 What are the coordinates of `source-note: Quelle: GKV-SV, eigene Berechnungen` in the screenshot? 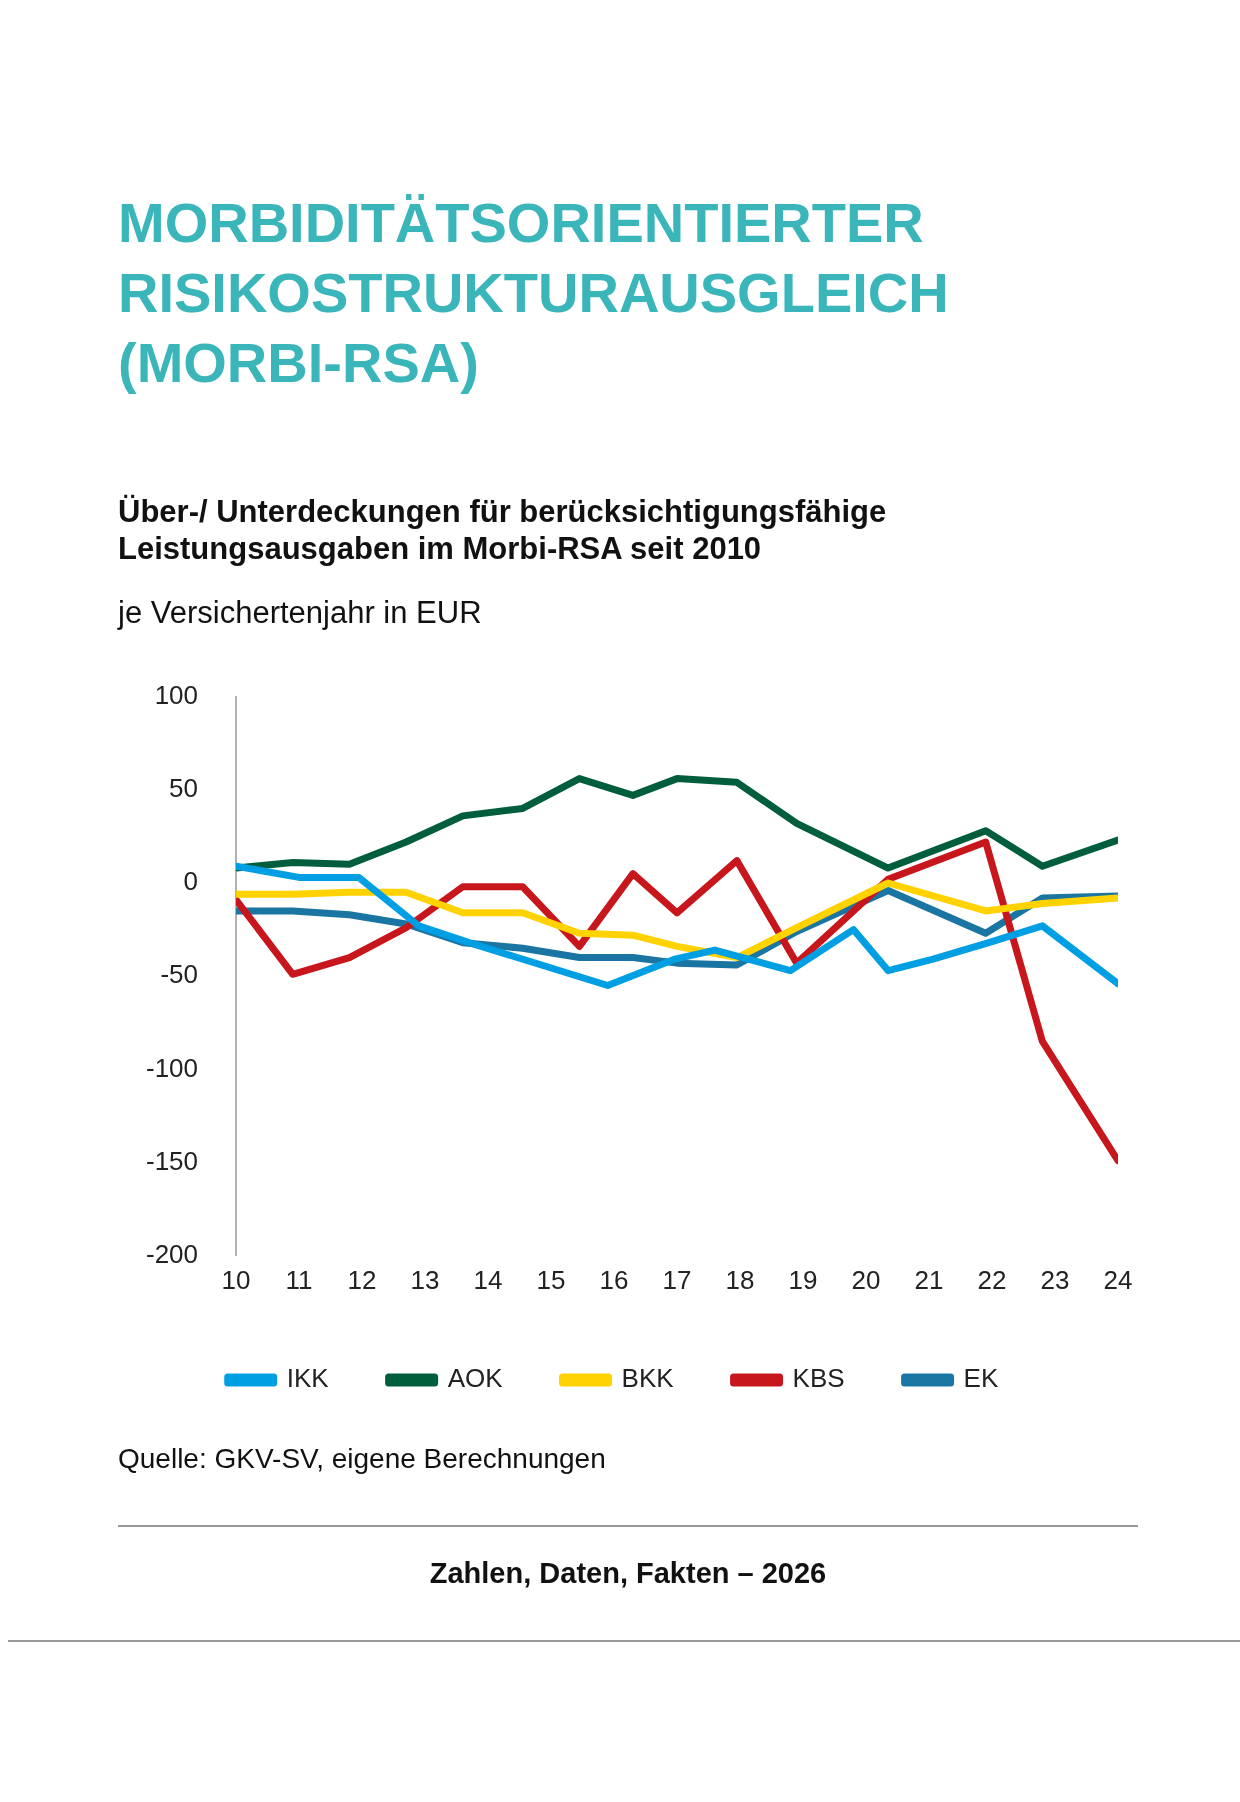 It's located at (362, 1459).